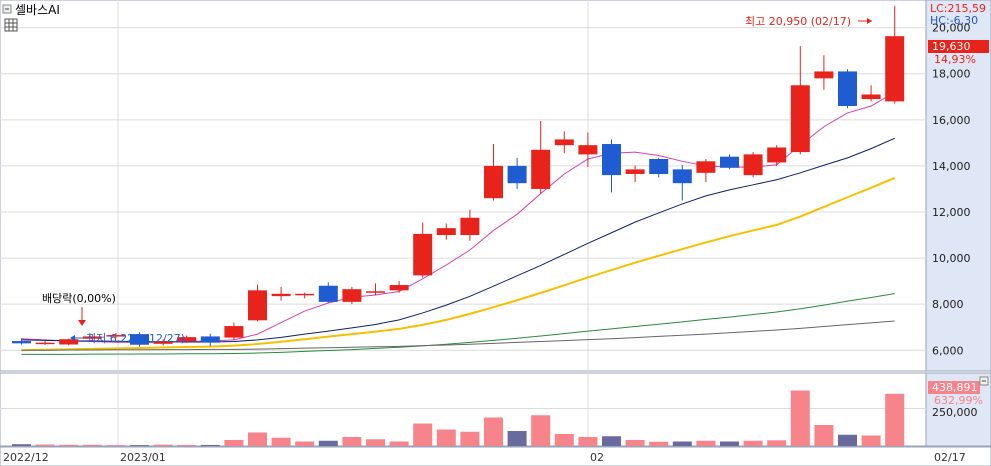  What do you see at coordinates (458, 335) in the screenshot?
I see `ma240-line` at bounding box center [458, 335].